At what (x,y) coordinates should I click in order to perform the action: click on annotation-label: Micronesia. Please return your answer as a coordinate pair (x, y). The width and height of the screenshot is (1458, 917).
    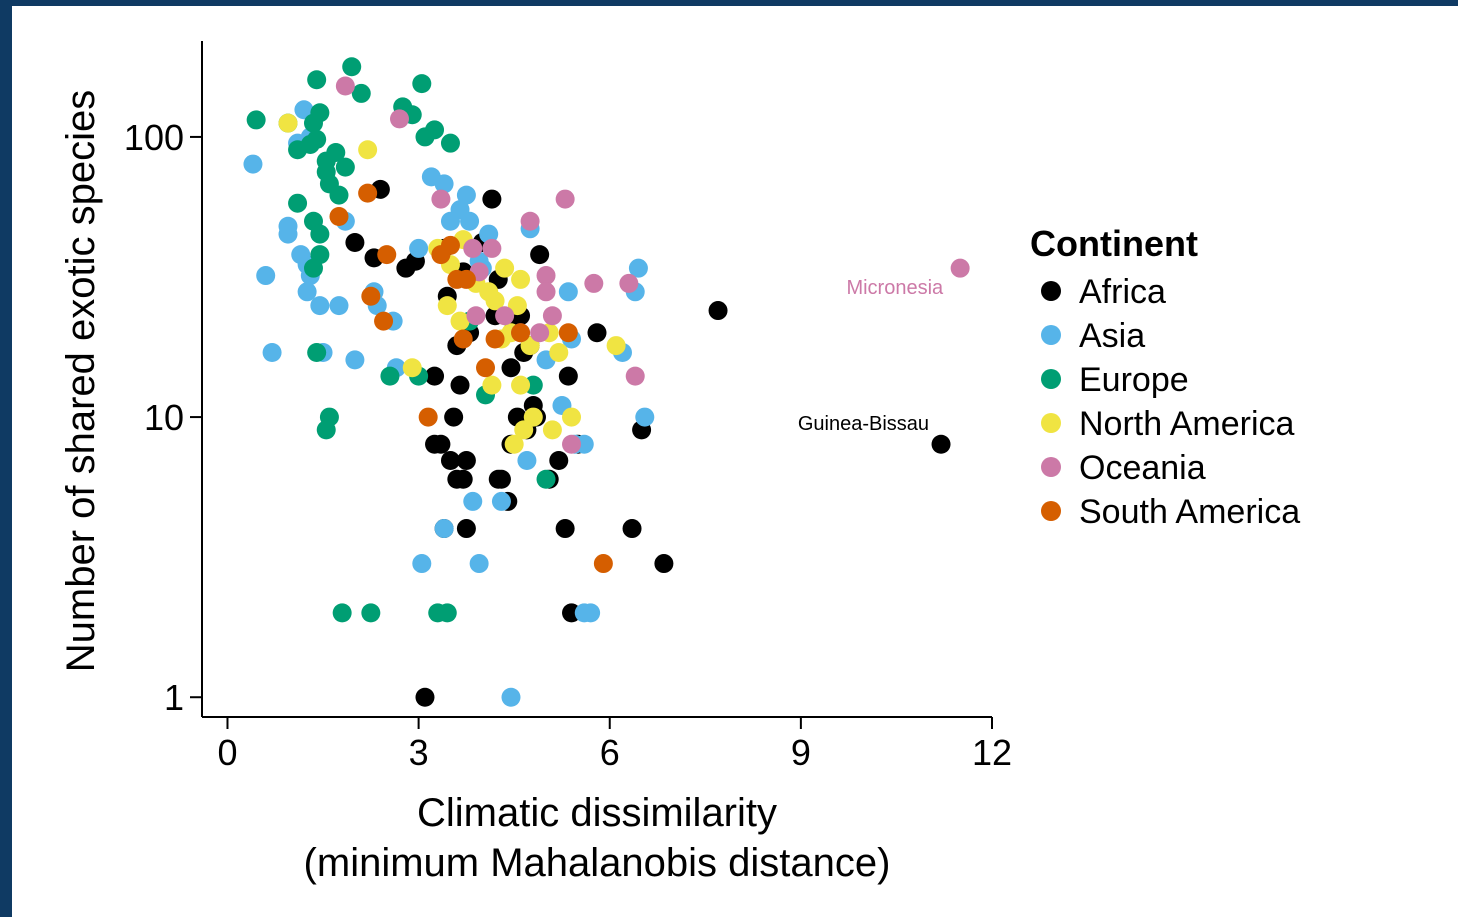
    Looking at the image, I should click on (895, 288).